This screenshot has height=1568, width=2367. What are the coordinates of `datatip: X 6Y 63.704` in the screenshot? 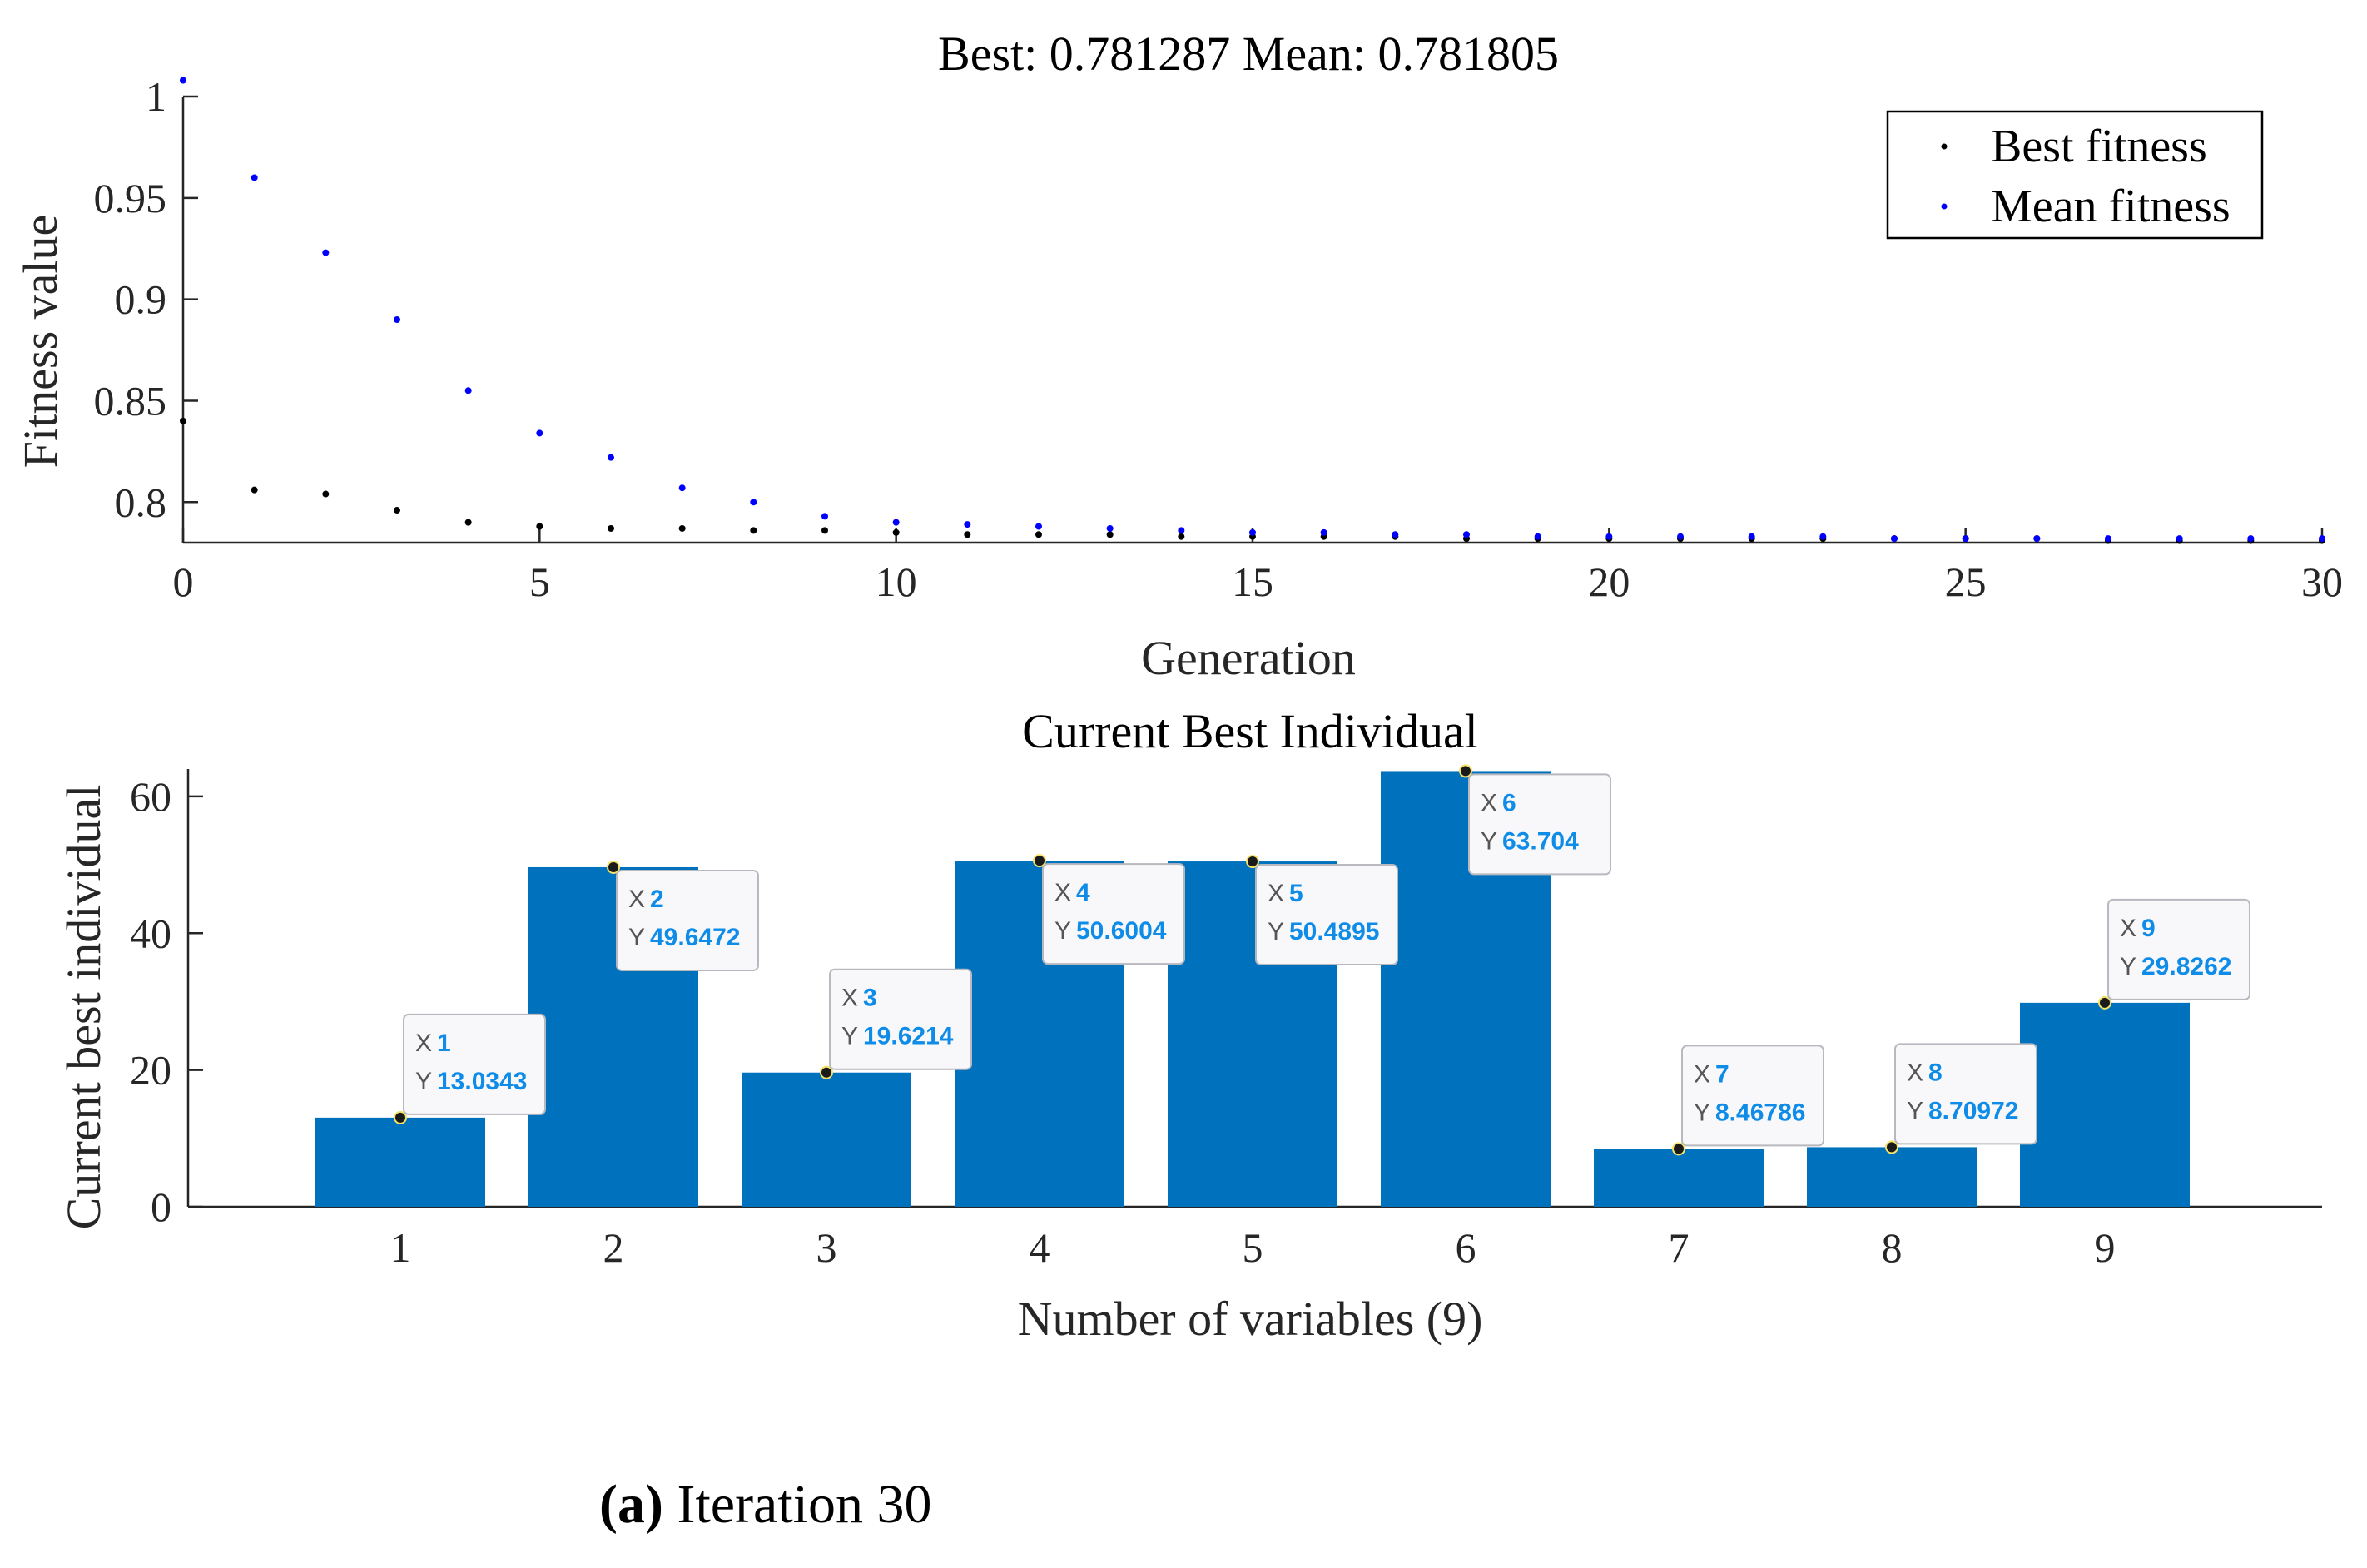 It's located at (1540, 824).